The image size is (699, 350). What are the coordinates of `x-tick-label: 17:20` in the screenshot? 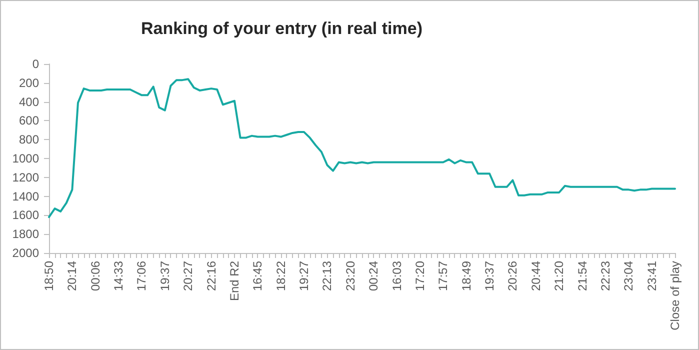 It's located at (419, 276).